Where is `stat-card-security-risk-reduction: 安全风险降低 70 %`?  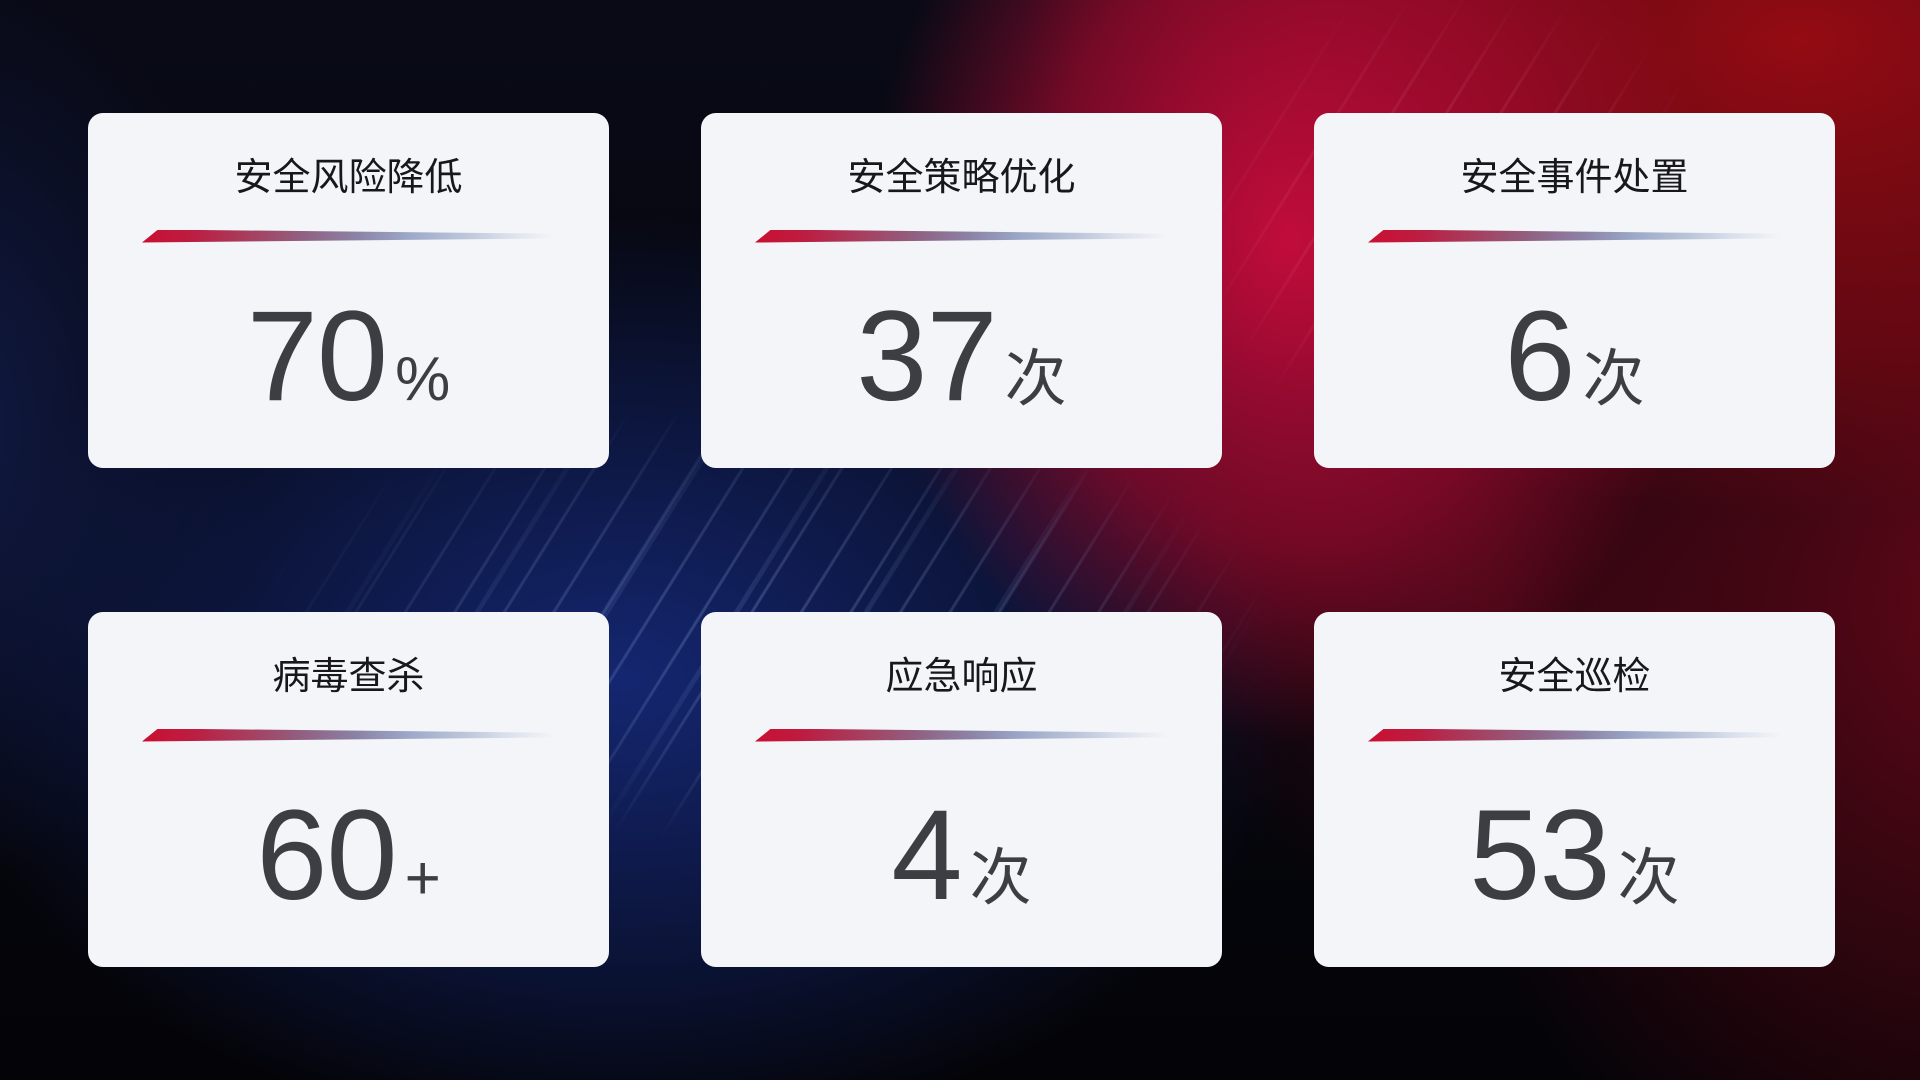 stat-card-security-risk-reduction: 安全风险降低 70 % is located at coordinates (348, 290).